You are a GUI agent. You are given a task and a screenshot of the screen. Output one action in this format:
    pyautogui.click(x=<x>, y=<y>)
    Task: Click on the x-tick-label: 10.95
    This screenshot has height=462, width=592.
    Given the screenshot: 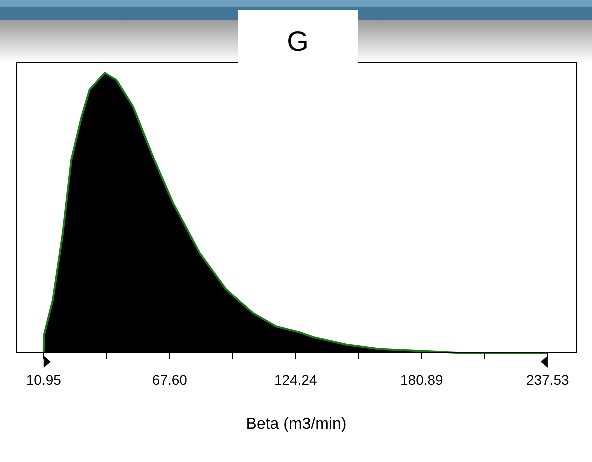 What is the action you would take?
    pyautogui.click(x=44, y=380)
    